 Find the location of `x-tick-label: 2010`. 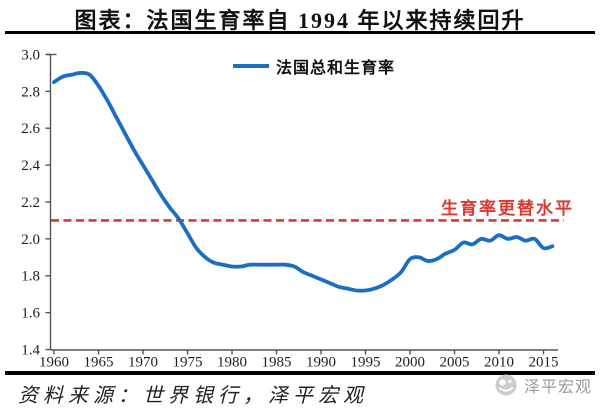

x-tick-label: 2010 is located at coordinates (499, 363).